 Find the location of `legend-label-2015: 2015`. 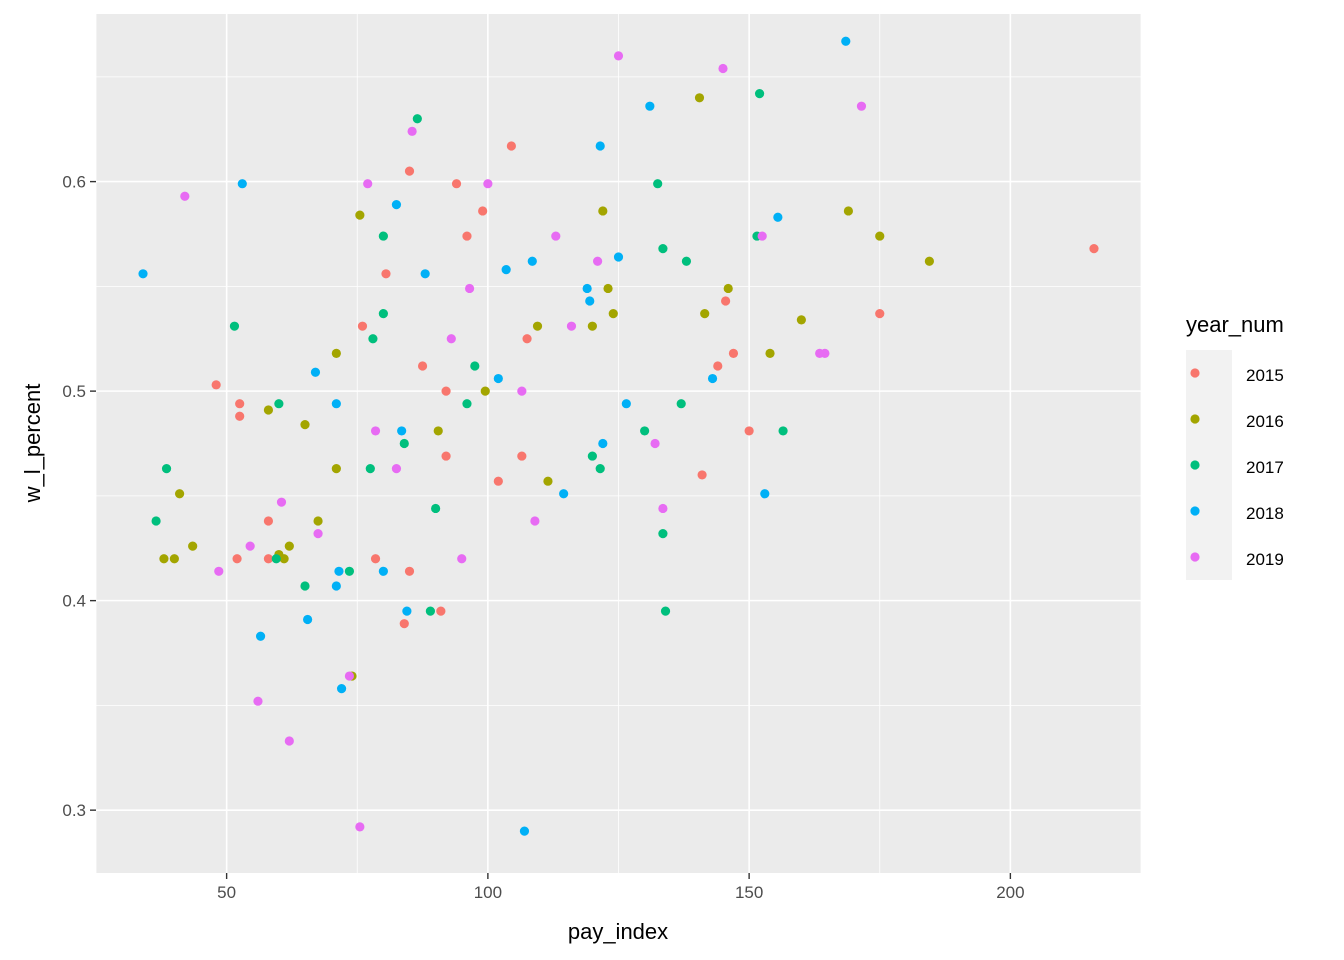

legend-label-2015: 2015 is located at coordinates (1265, 375).